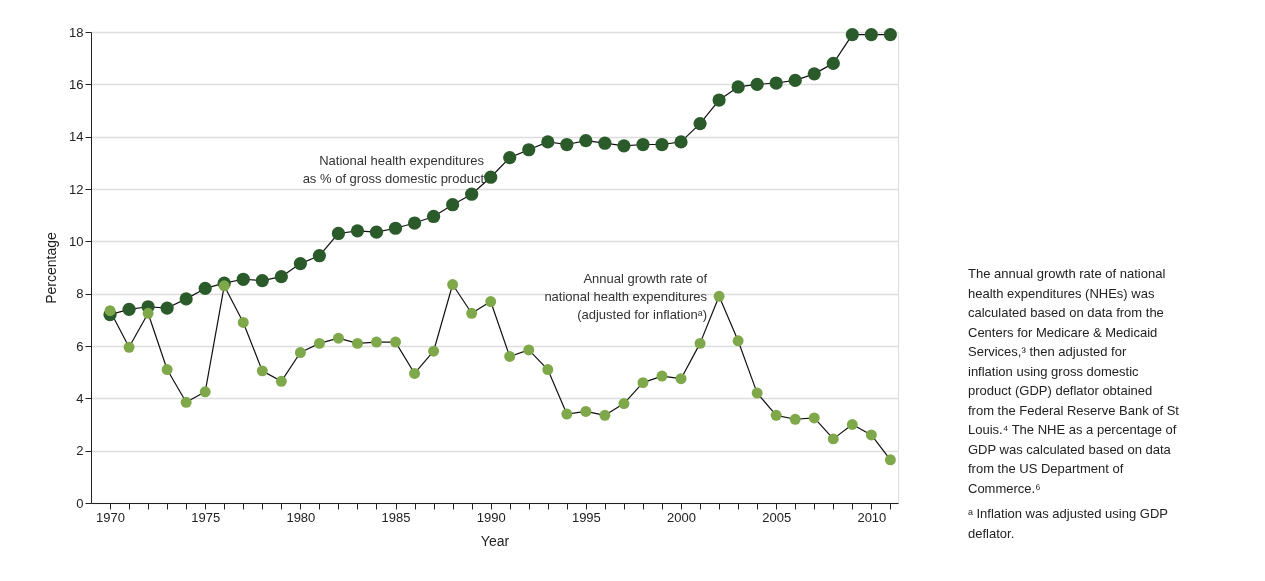 This screenshot has height=581, width=1265. I want to click on y-tick-label: 18, so click(76, 32).